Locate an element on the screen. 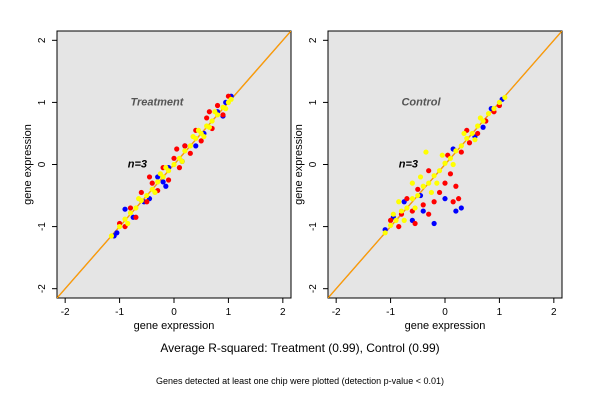  x-tick-label: -2 is located at coordinates (65, 312).